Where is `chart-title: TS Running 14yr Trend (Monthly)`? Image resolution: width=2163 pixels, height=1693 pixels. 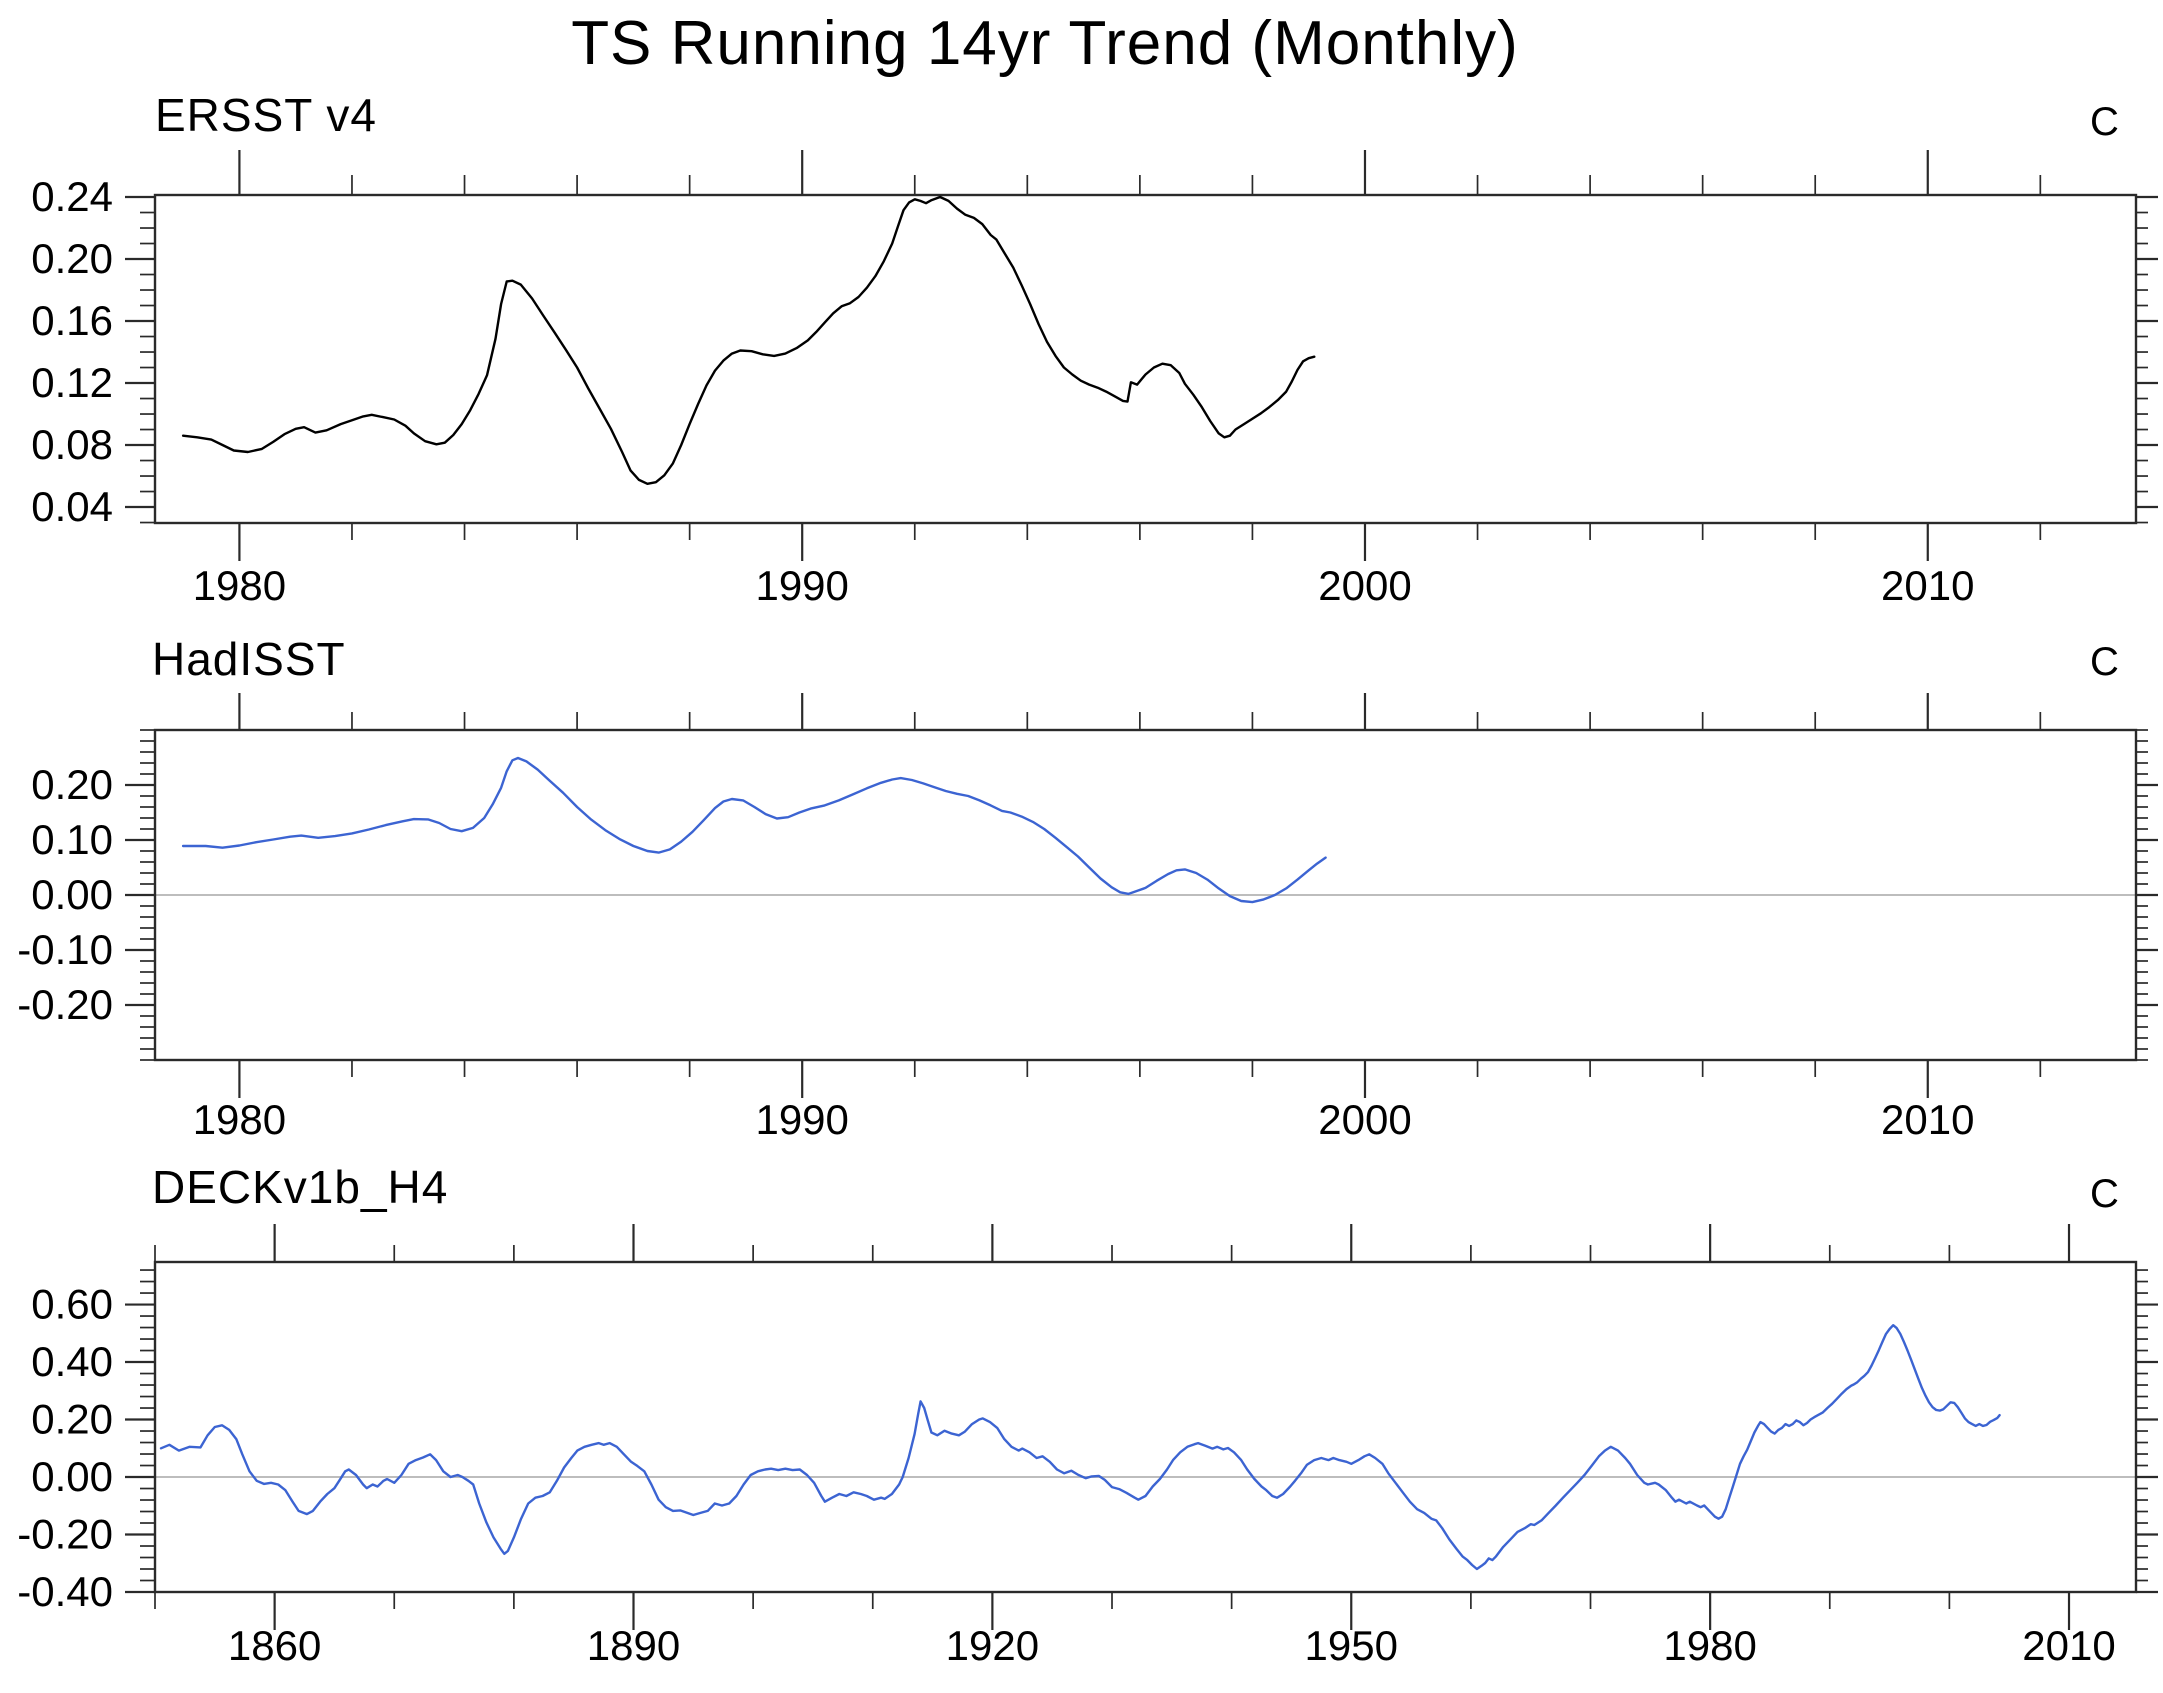 chart-title: TS Running 14yr Trend (Monthly) is located at coordinates (1045, 43).